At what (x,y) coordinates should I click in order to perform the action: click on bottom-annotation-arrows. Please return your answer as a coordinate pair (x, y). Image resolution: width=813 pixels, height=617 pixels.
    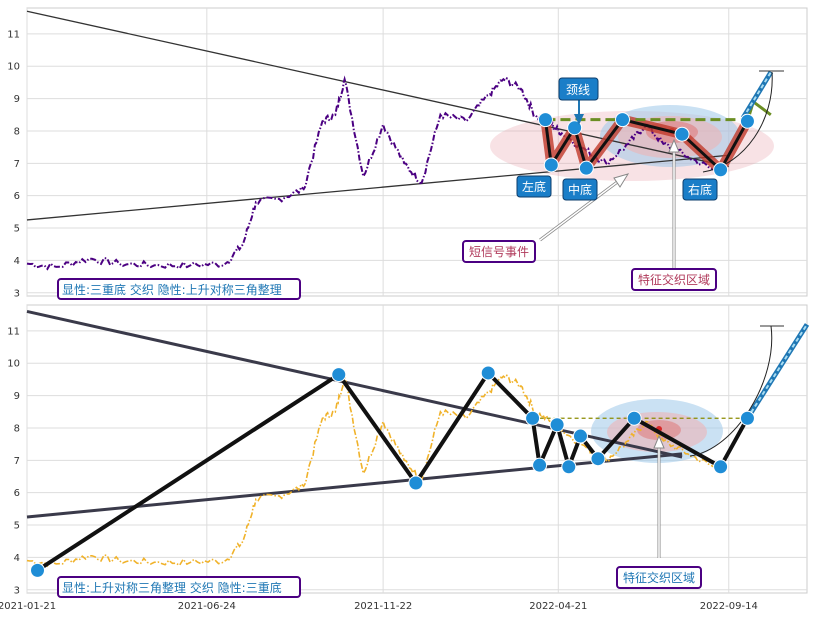
    Looking at the image, I should click on (659, 496).